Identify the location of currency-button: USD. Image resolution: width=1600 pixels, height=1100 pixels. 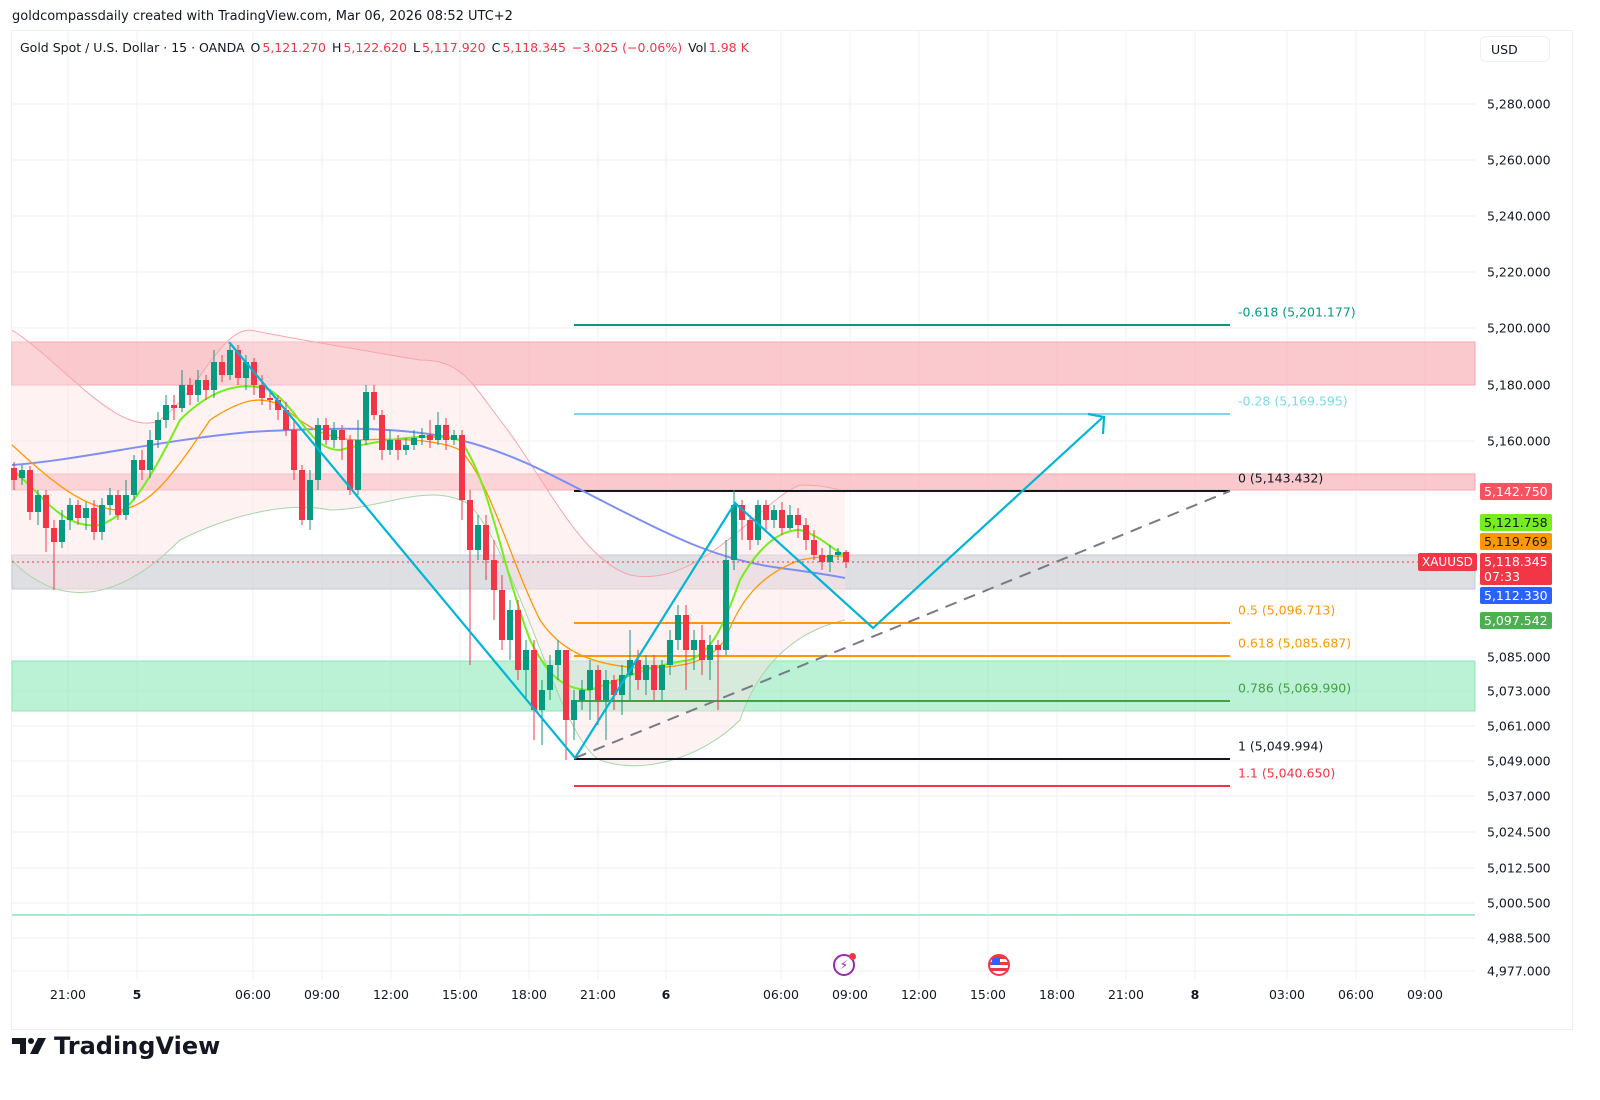
(1515, 49).